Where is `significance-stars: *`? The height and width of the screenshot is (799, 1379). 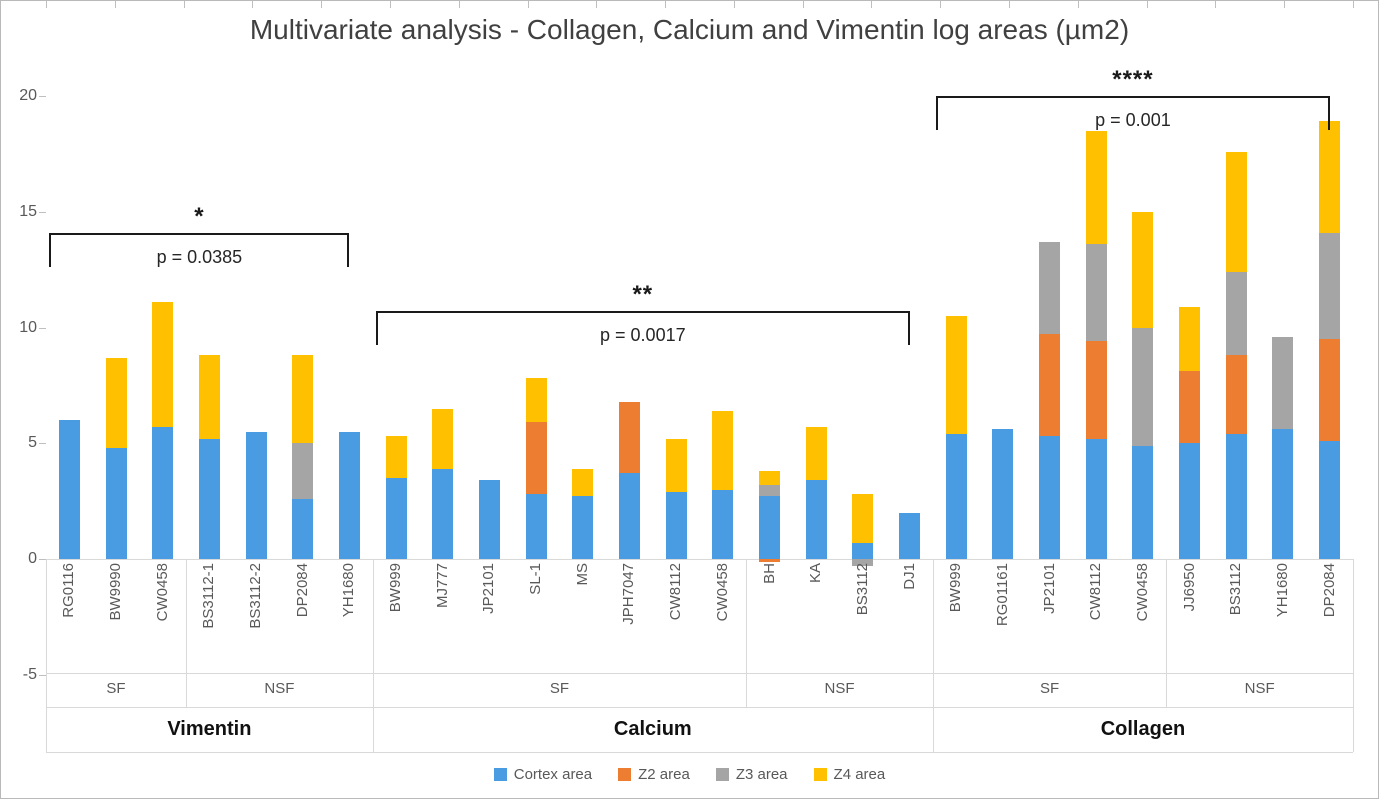
significance-stars: * is located at coordinates (199, 216).